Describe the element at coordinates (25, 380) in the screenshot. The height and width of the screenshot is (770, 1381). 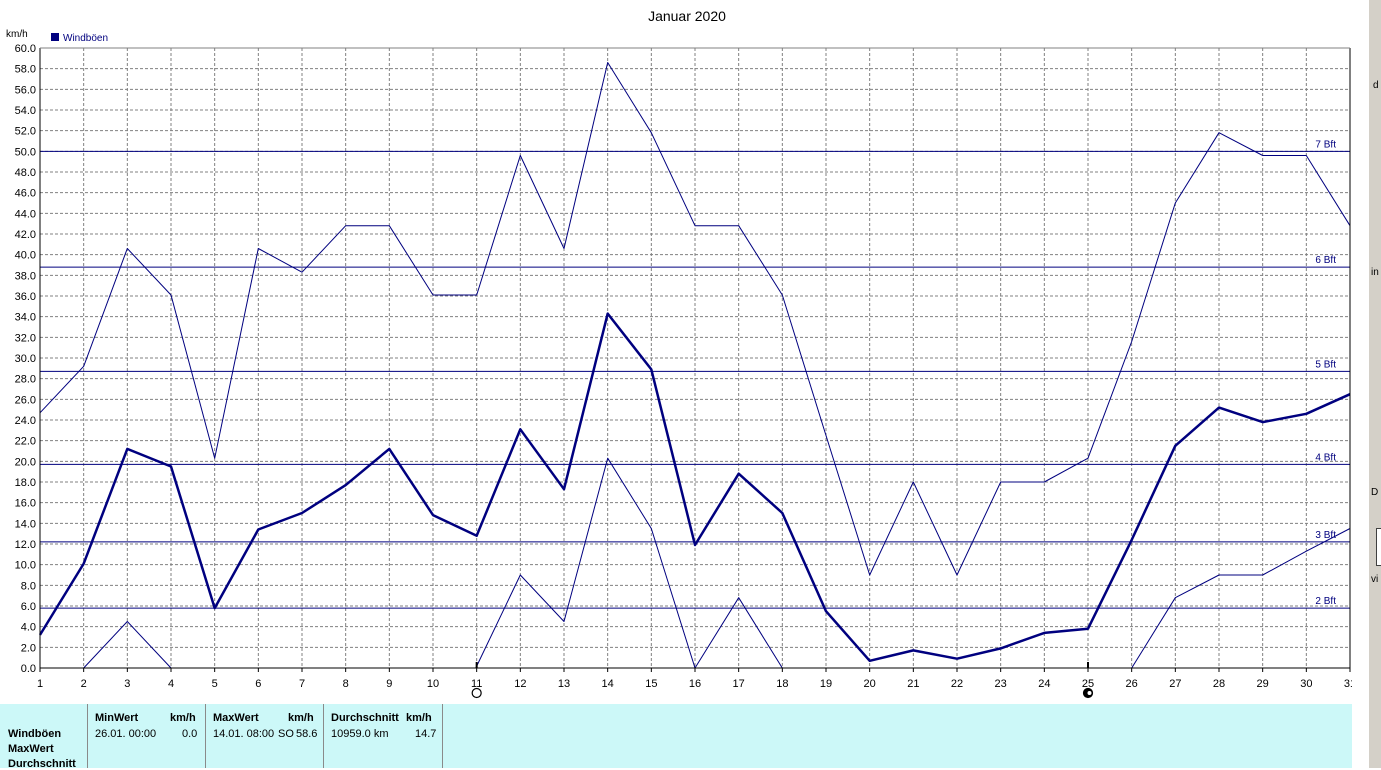
I see `y-tick-label: 28.0` at that location.